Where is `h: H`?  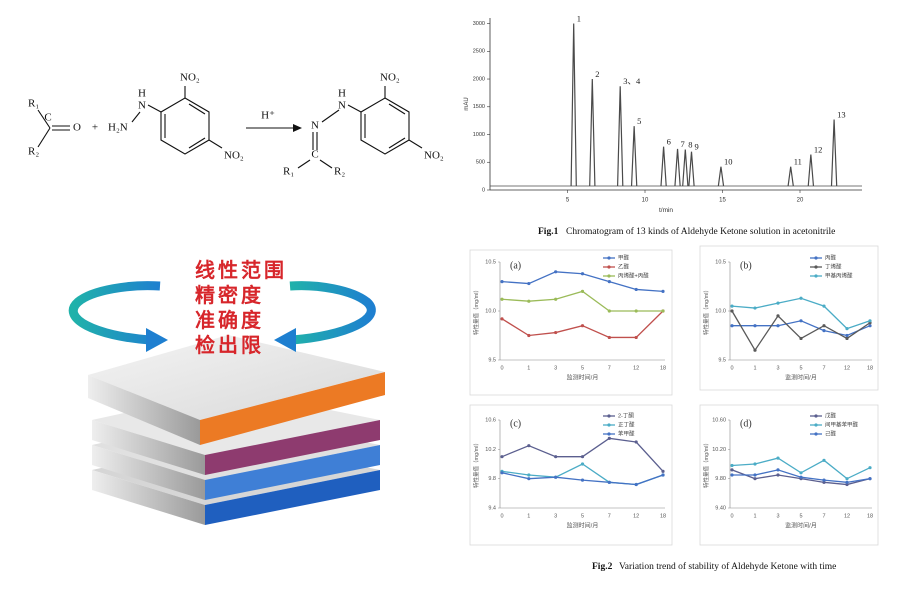
h: H is located at coordinates (142, 94).